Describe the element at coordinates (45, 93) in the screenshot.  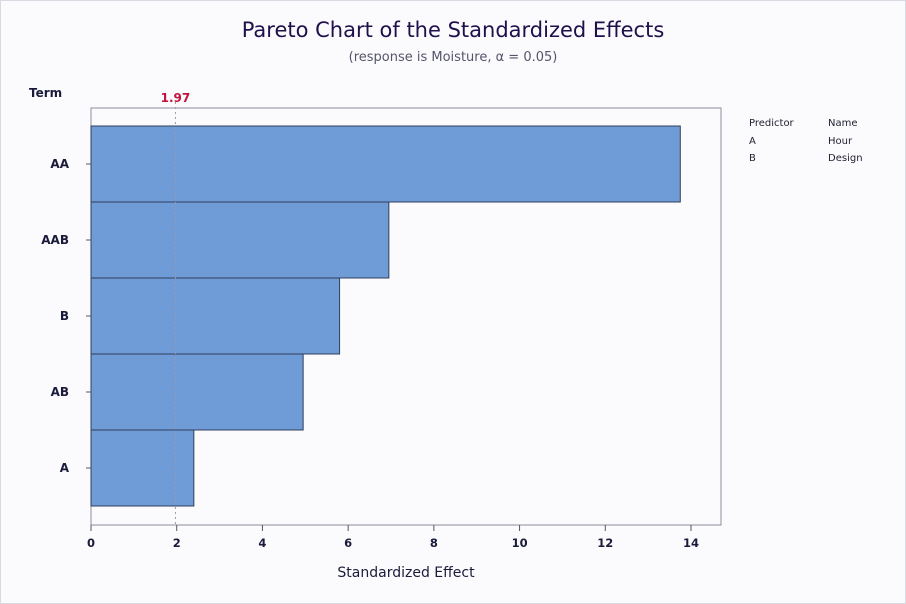
I see `term-axis-title: Term` at that location.